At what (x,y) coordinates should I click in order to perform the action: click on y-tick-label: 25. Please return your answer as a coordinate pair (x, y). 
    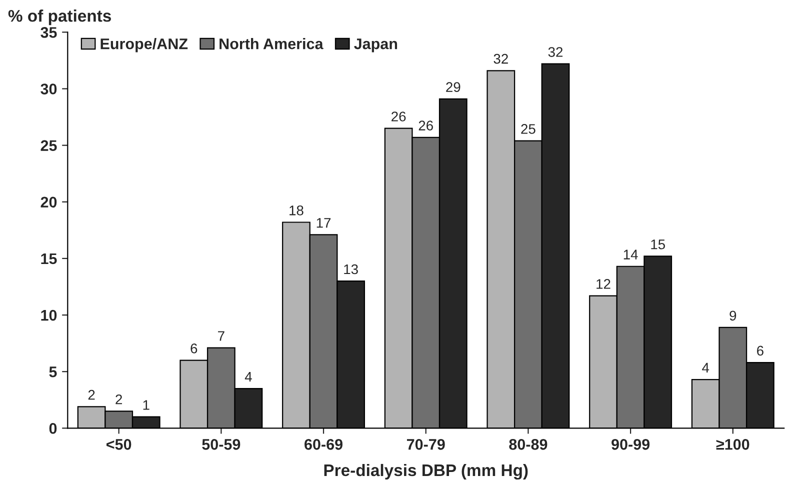
    Looking at the image, I should click on (48, 146).